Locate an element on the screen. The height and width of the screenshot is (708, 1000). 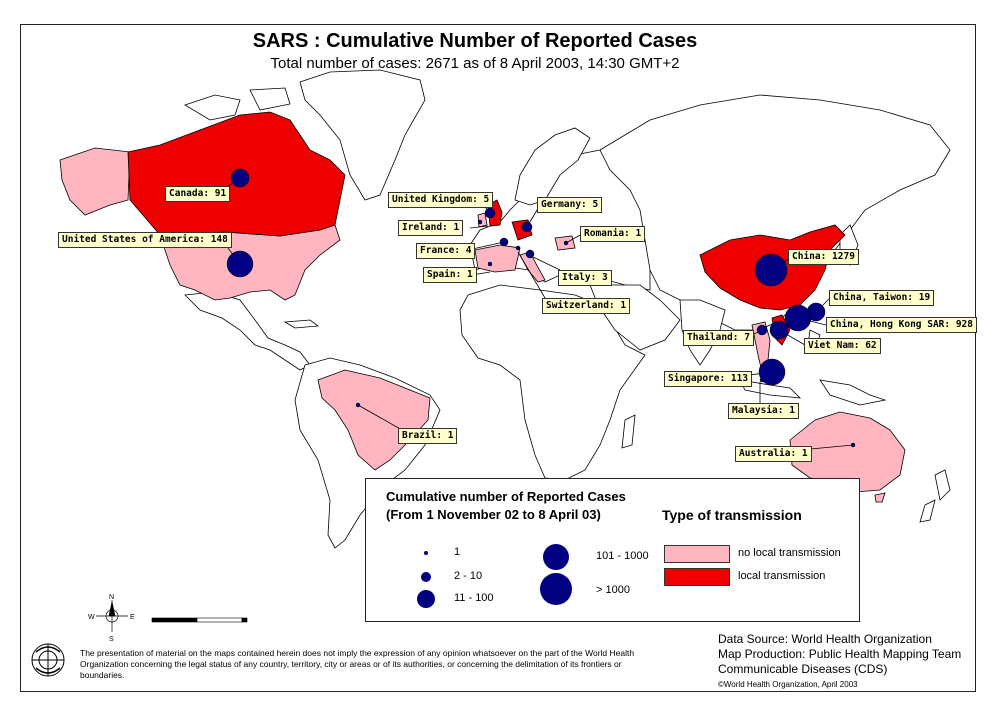
label-china: China: 1279 is located at coordinates (823, 257).